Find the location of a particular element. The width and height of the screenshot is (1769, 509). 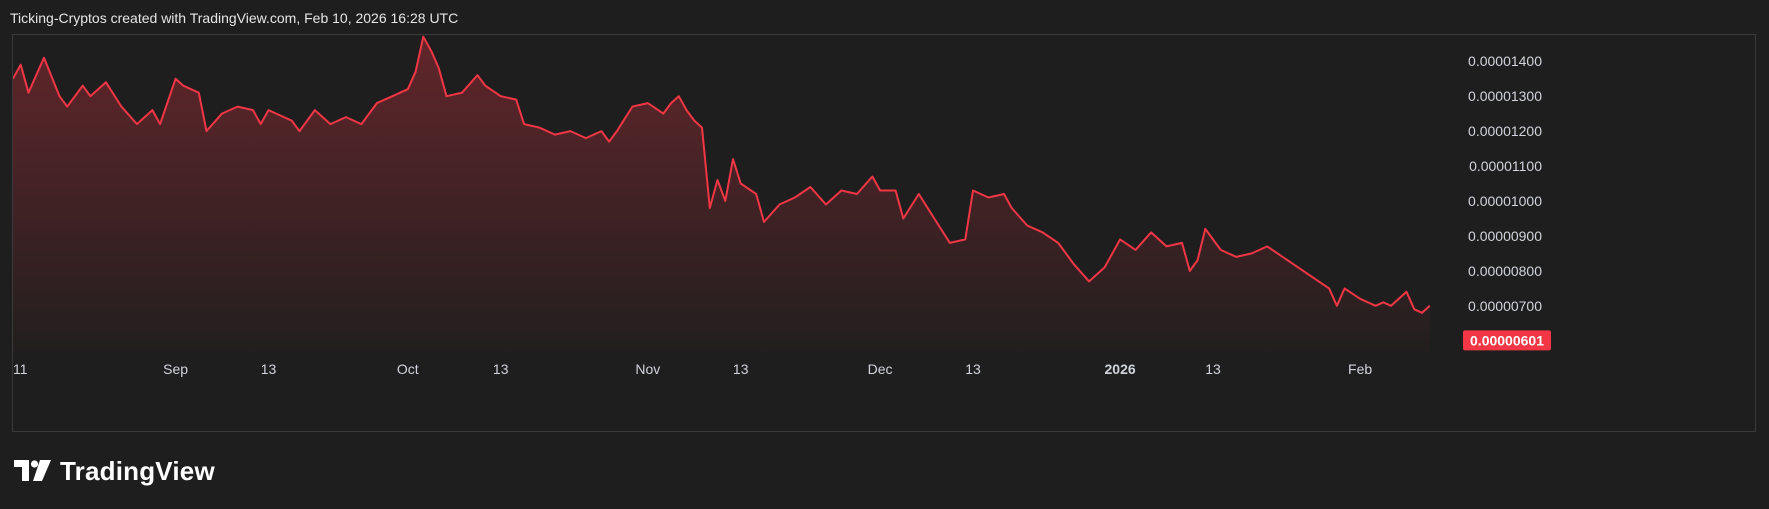

tradingview-logo: TradingView is located at coordinates (114, 471).